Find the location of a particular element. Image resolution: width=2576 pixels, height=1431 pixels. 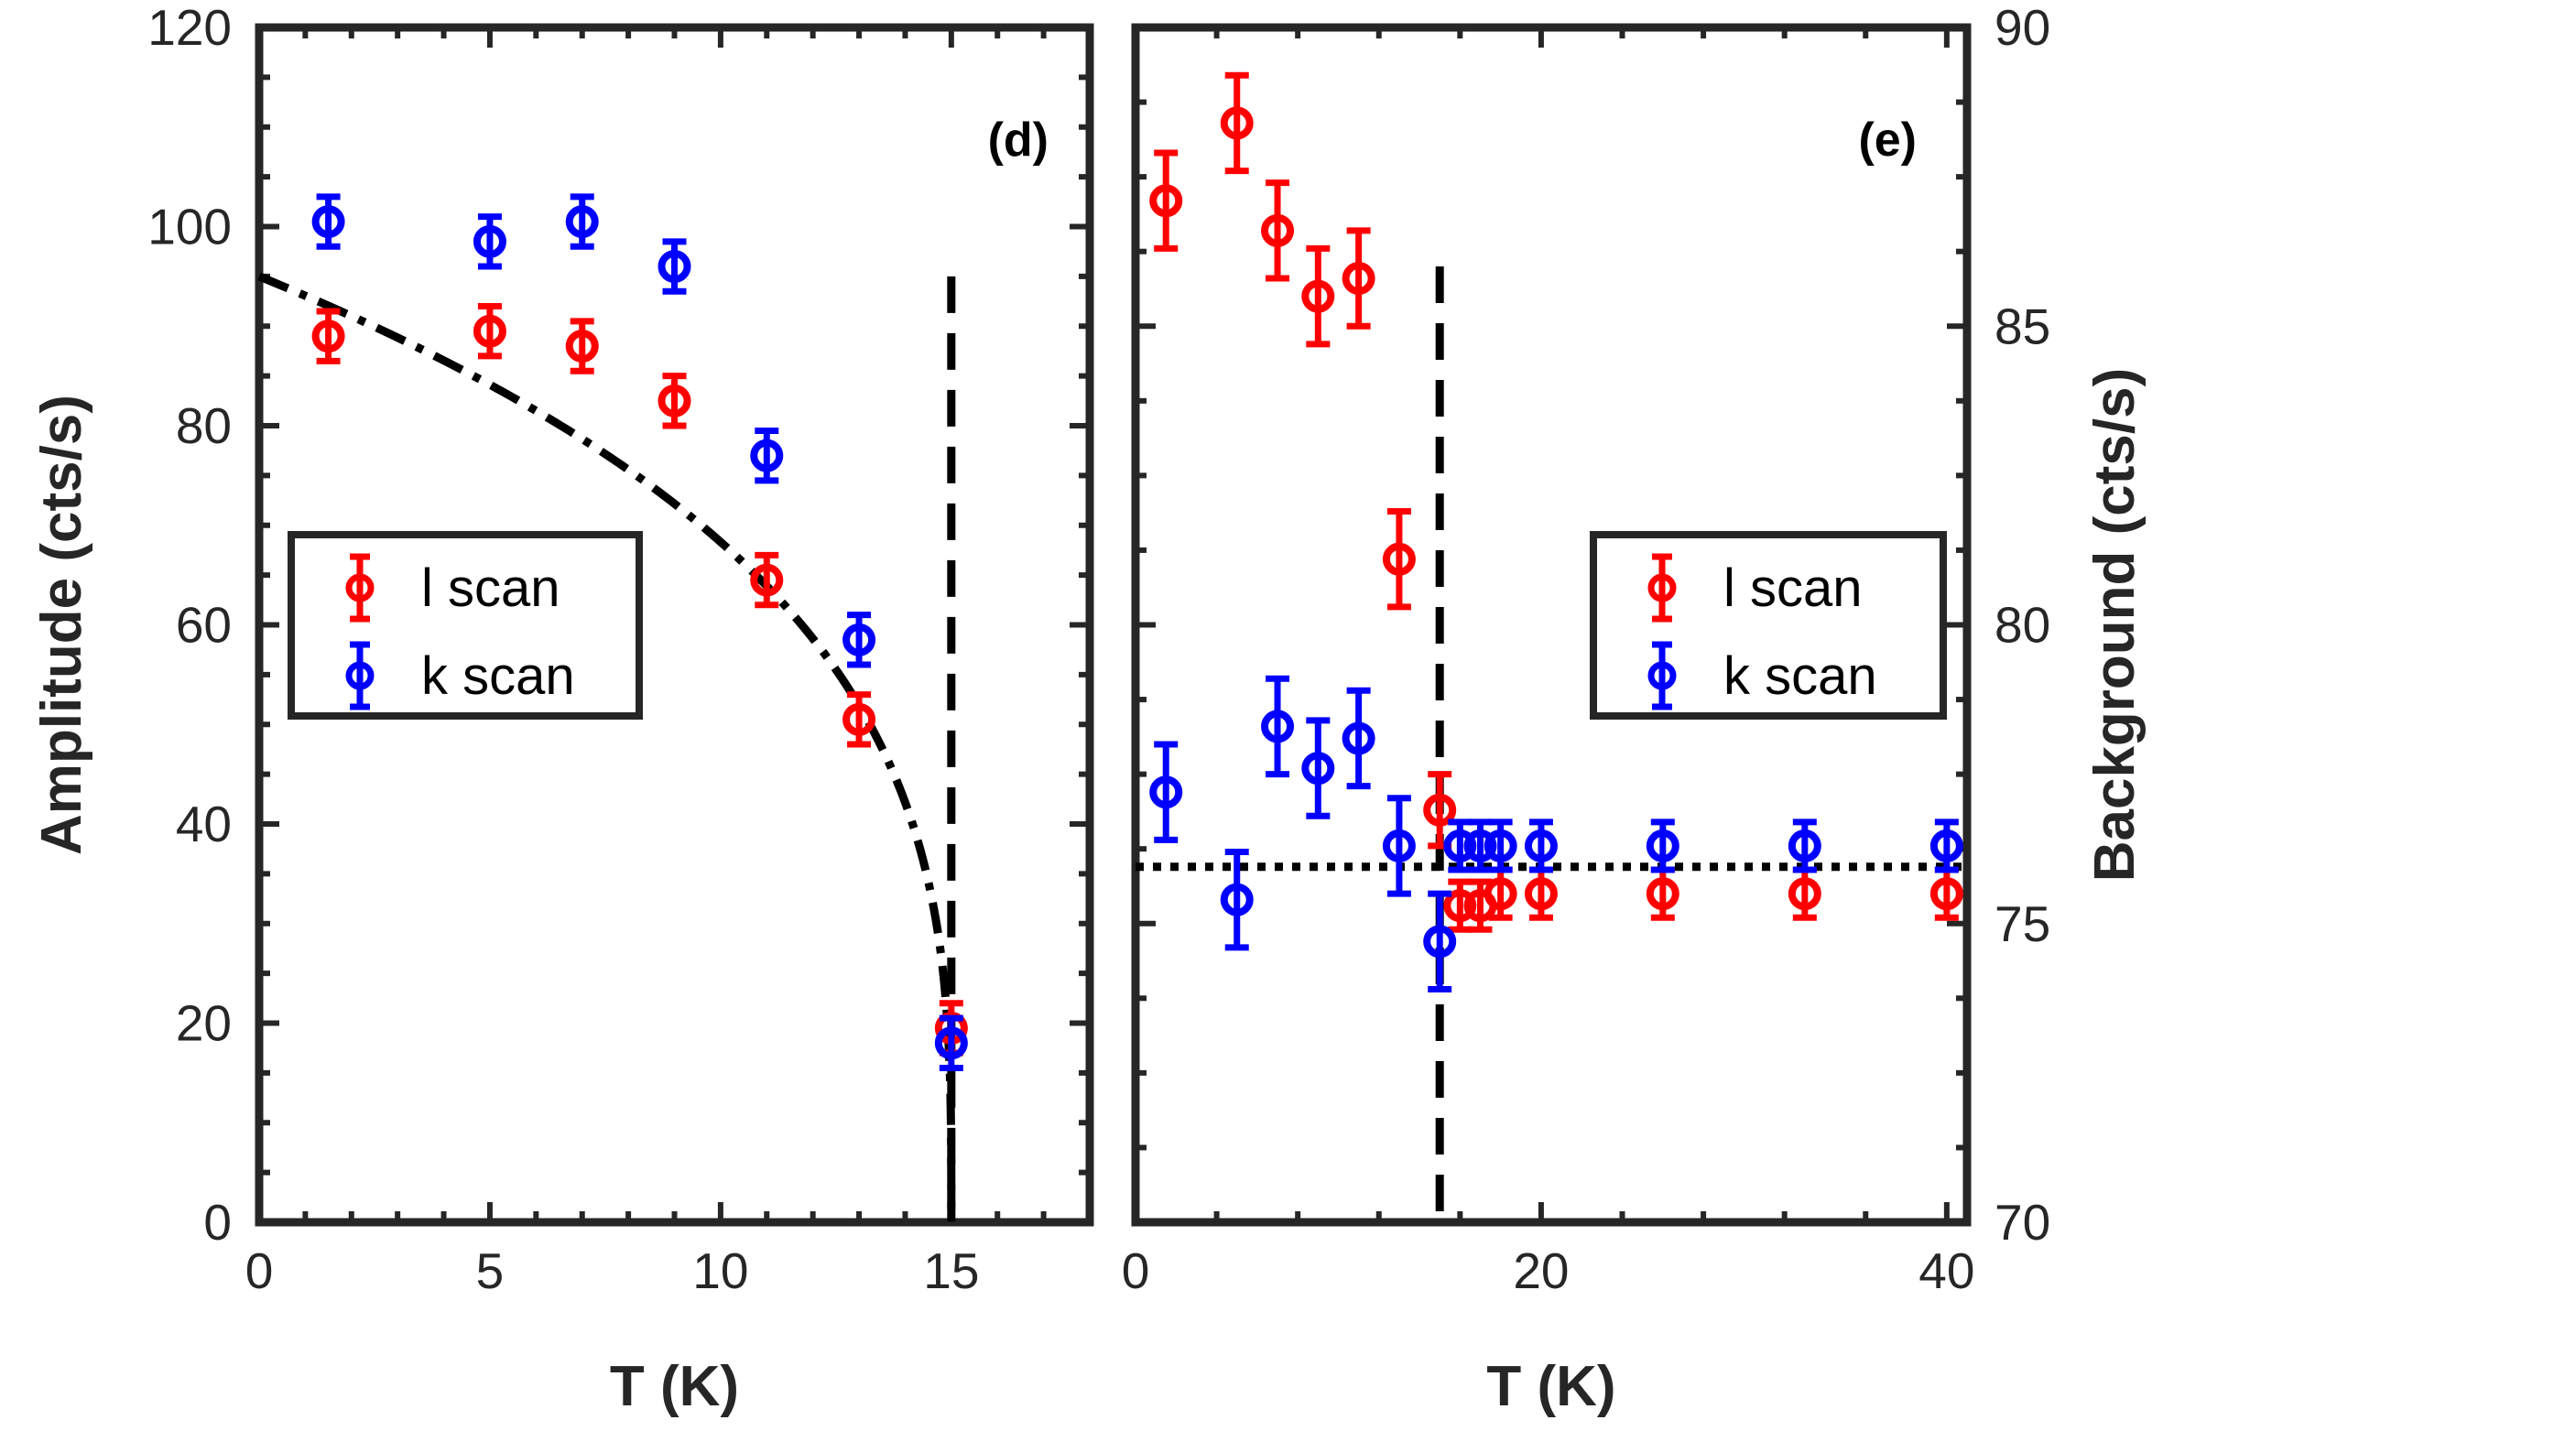

legend-e: l scan k scan is located at coordinates (1768, 625).